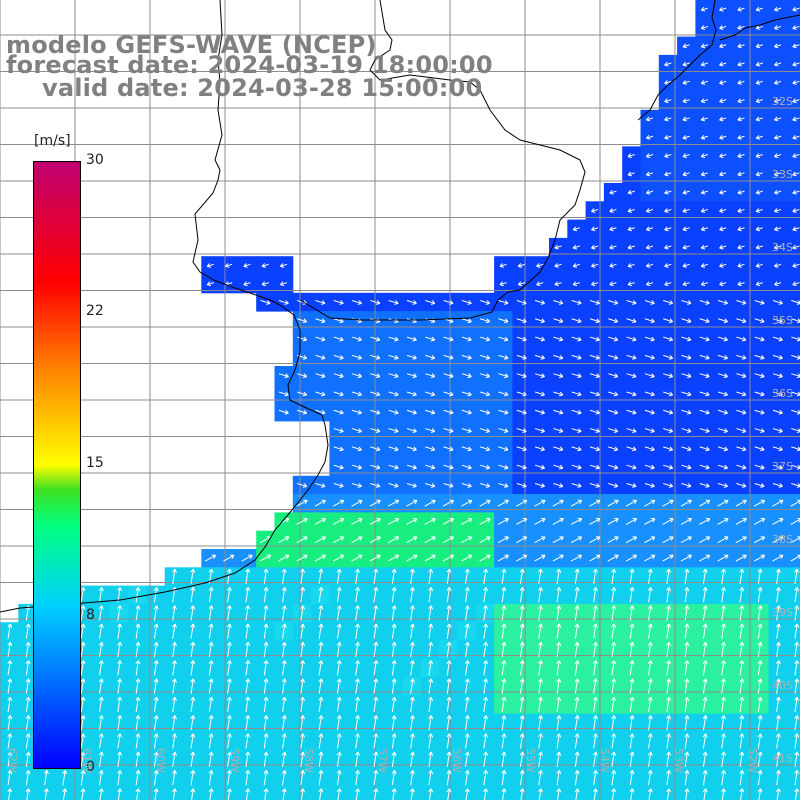  What do you see at coordinates (12, 760) in the screenshot?
I see `lon-label: 62W` at bounding box center [12, 760].